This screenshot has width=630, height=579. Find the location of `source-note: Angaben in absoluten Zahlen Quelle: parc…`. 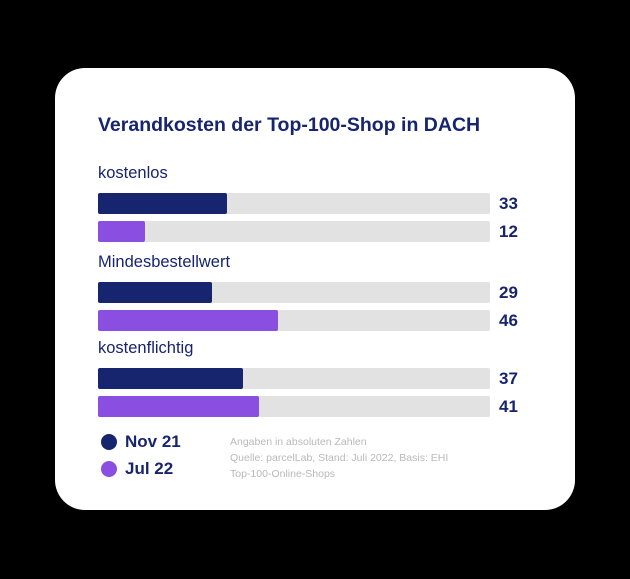

source-note: Angaben in absoluten Zahlen Quelle: parc… is located at coordinates (360, 458).